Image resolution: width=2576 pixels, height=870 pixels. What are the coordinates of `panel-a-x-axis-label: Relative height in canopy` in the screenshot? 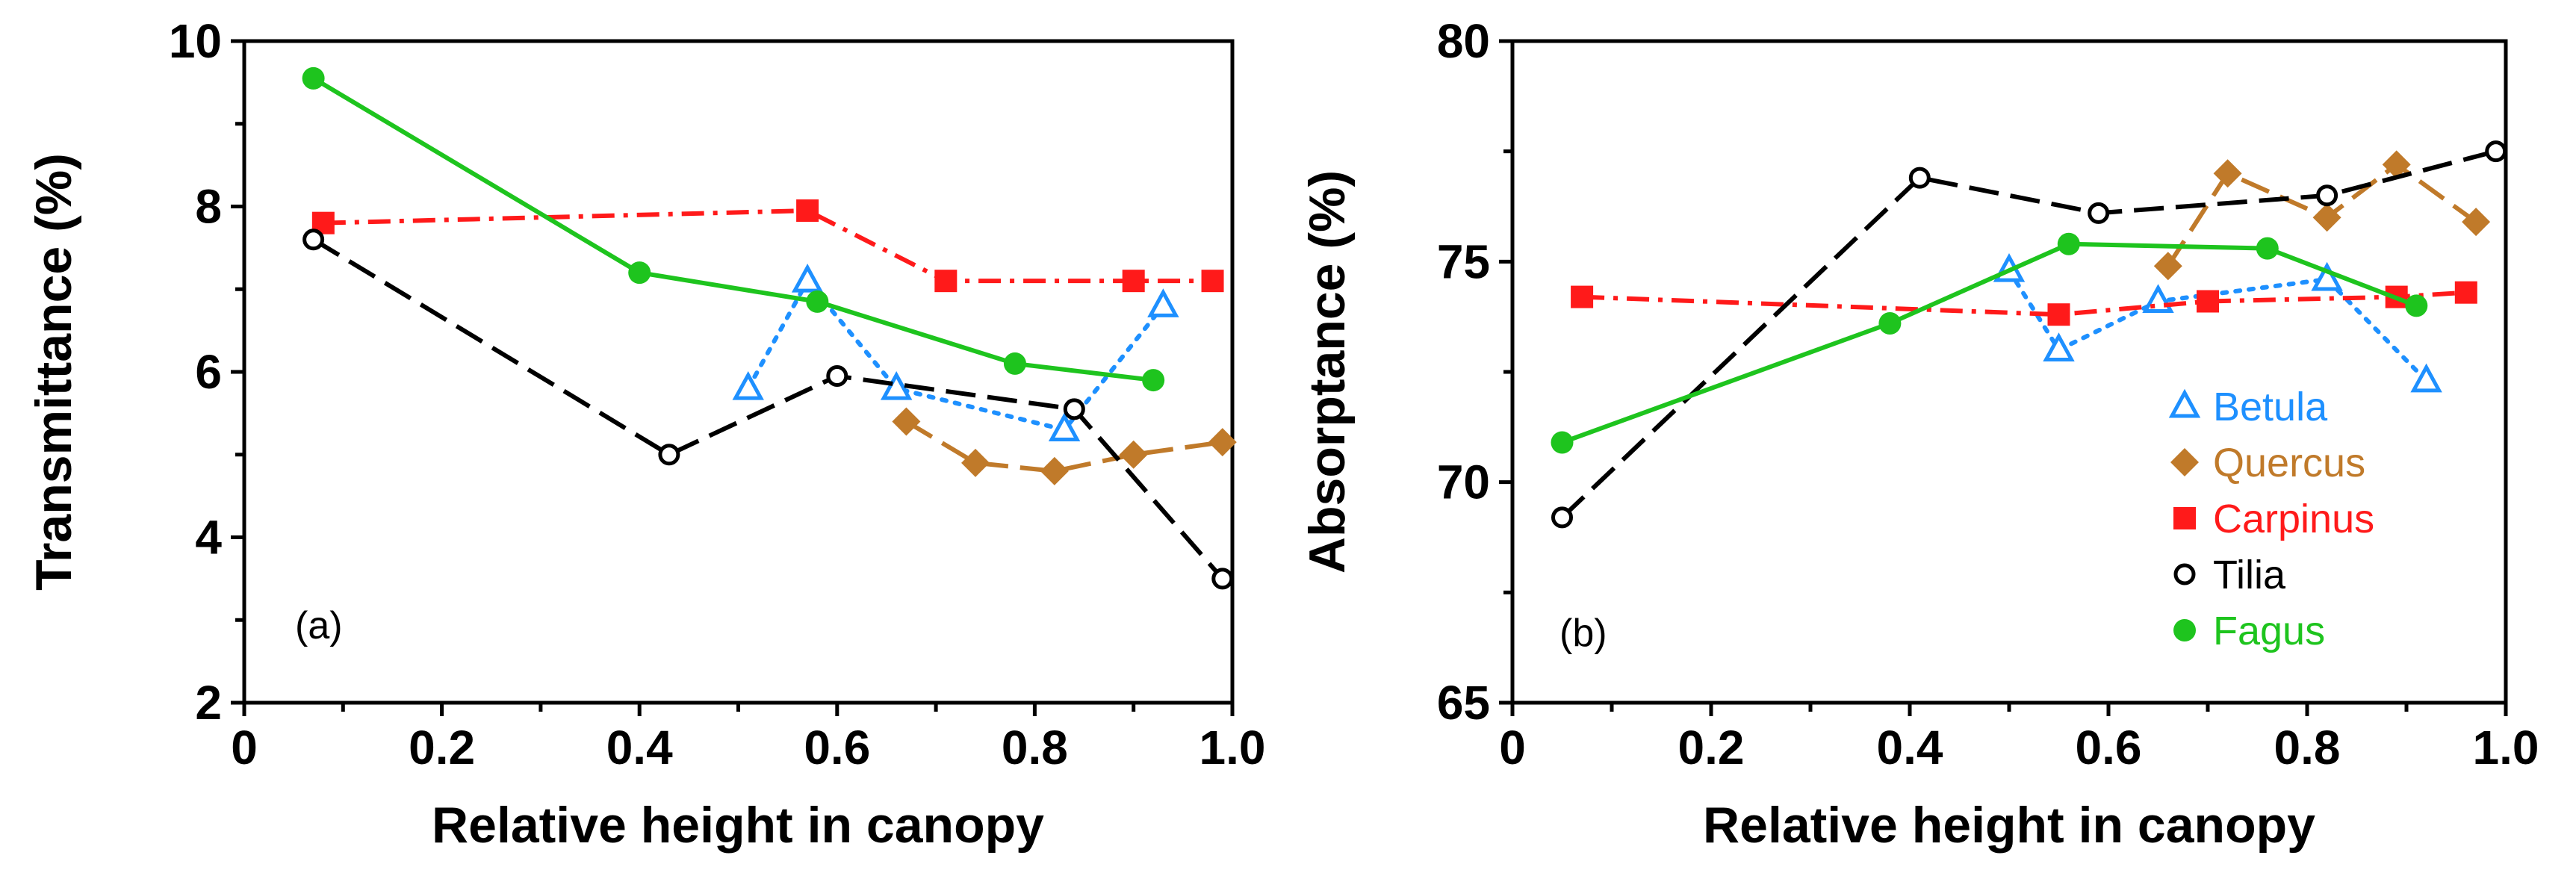 It's located at (738, 825).